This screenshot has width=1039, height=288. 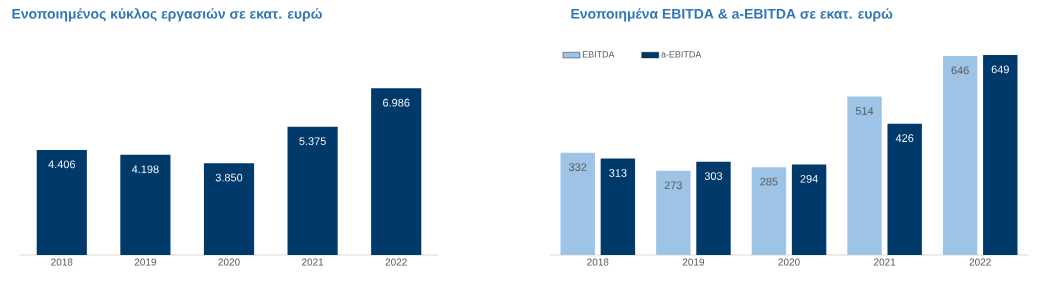 What do you see at coordinates (312, 141) in the screenshot?
I see `data-label: 5.375` at bounding box center [312, 141].